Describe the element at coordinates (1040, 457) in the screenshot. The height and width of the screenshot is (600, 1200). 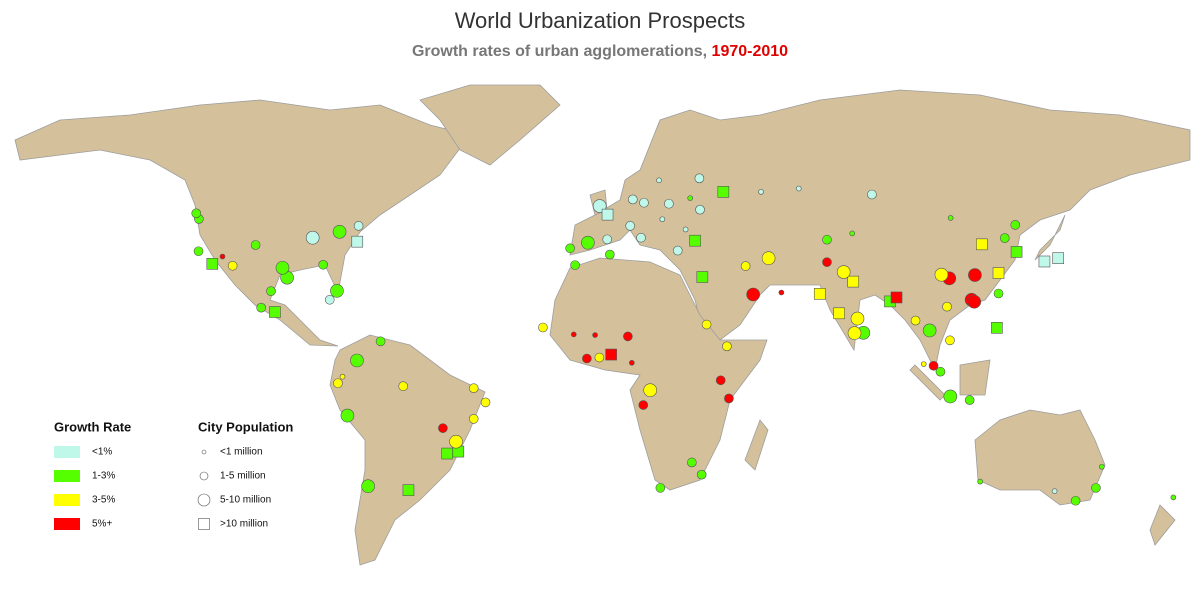
I see `australia` at that location.